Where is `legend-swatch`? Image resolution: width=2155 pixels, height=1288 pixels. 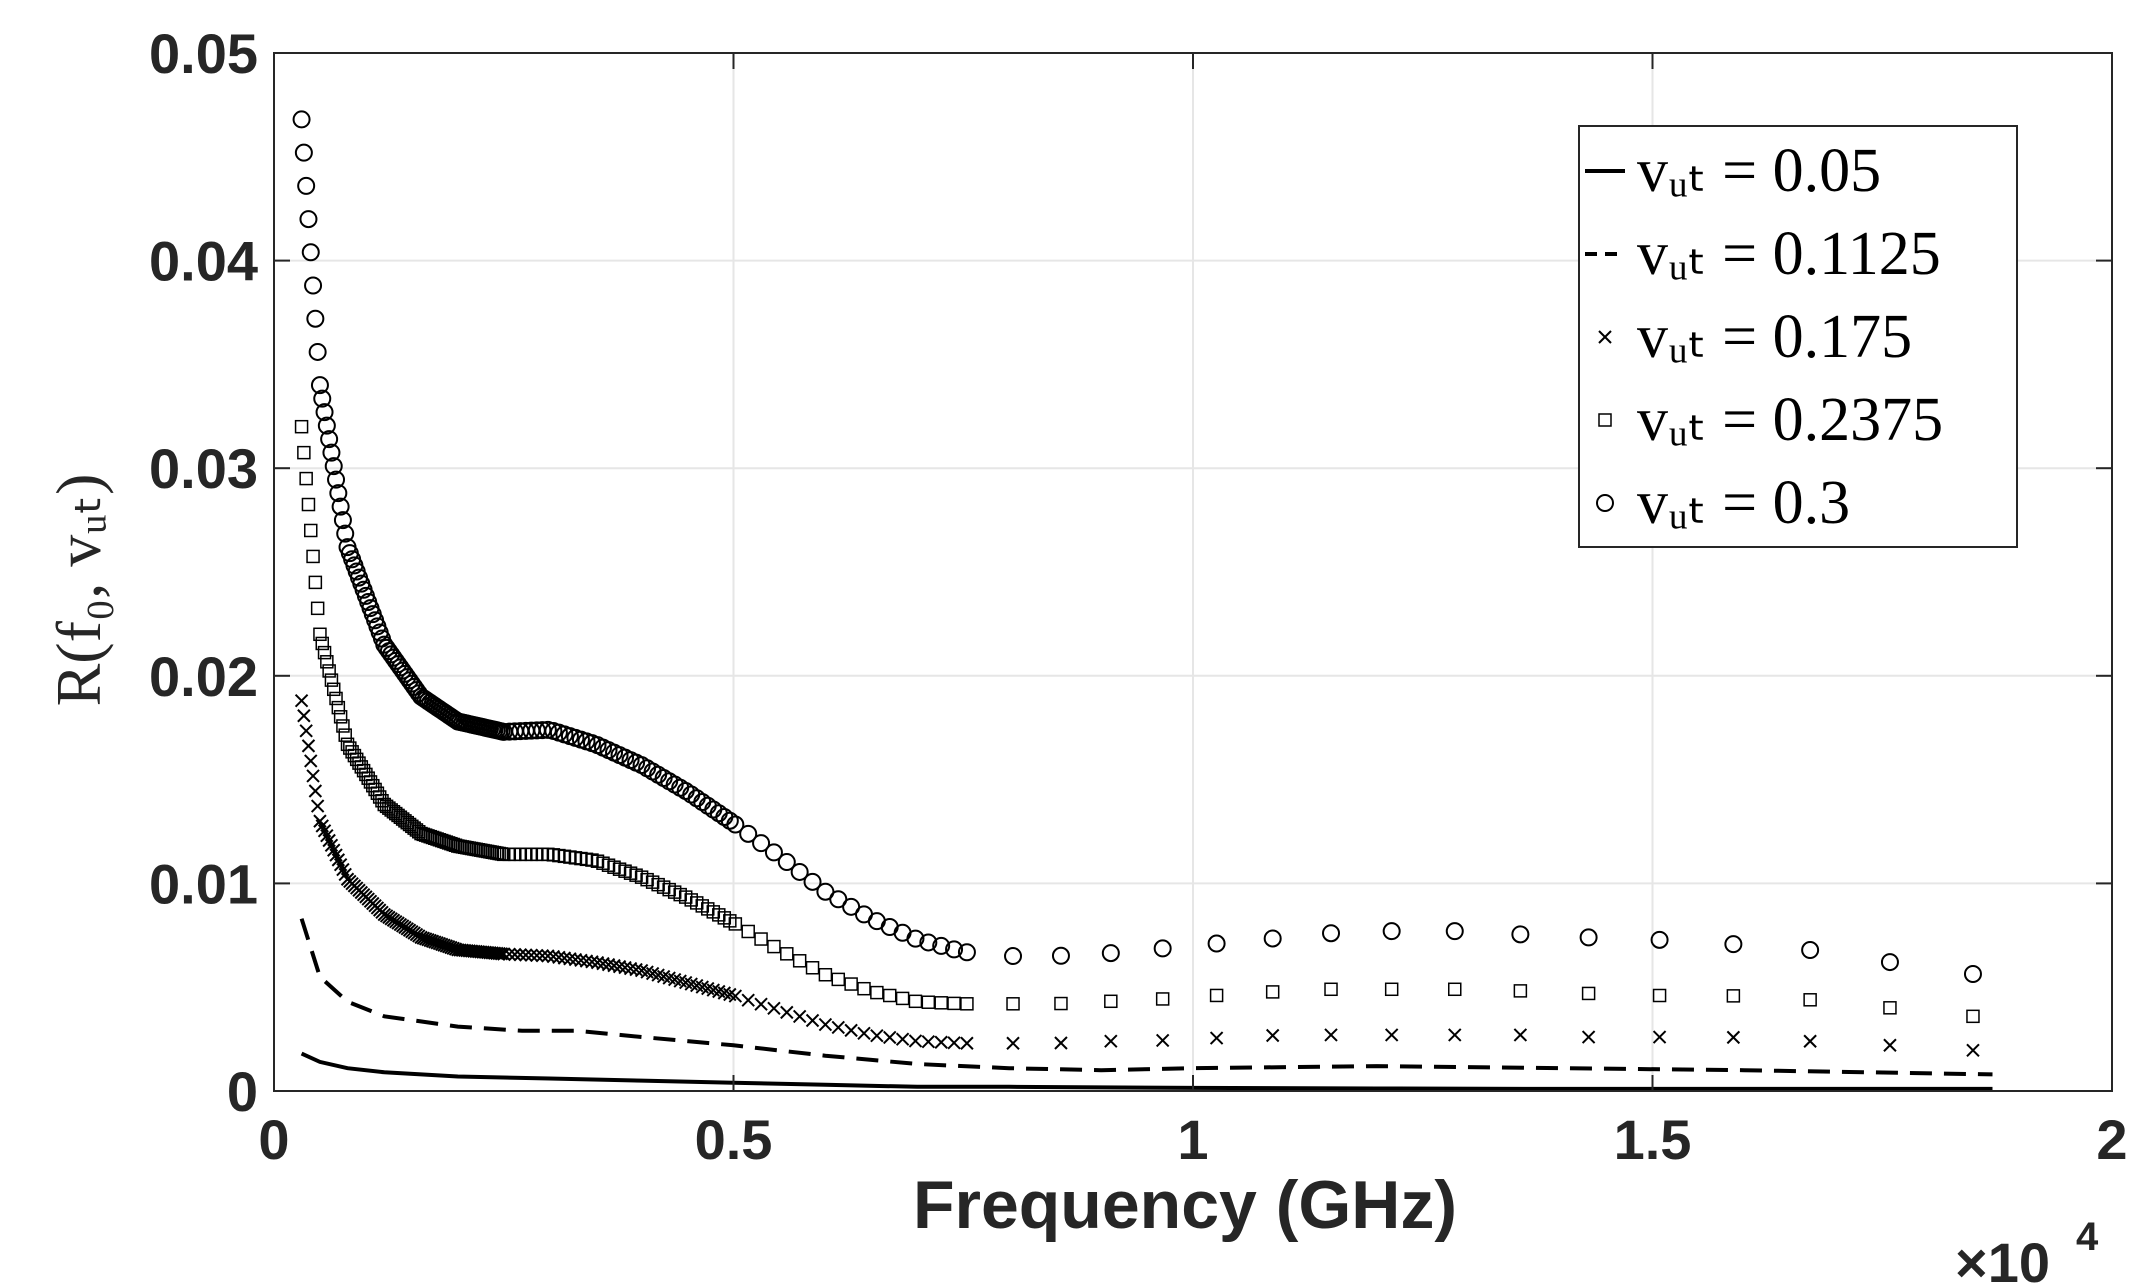 legend-swatch is located at coordinates (1605, 503).